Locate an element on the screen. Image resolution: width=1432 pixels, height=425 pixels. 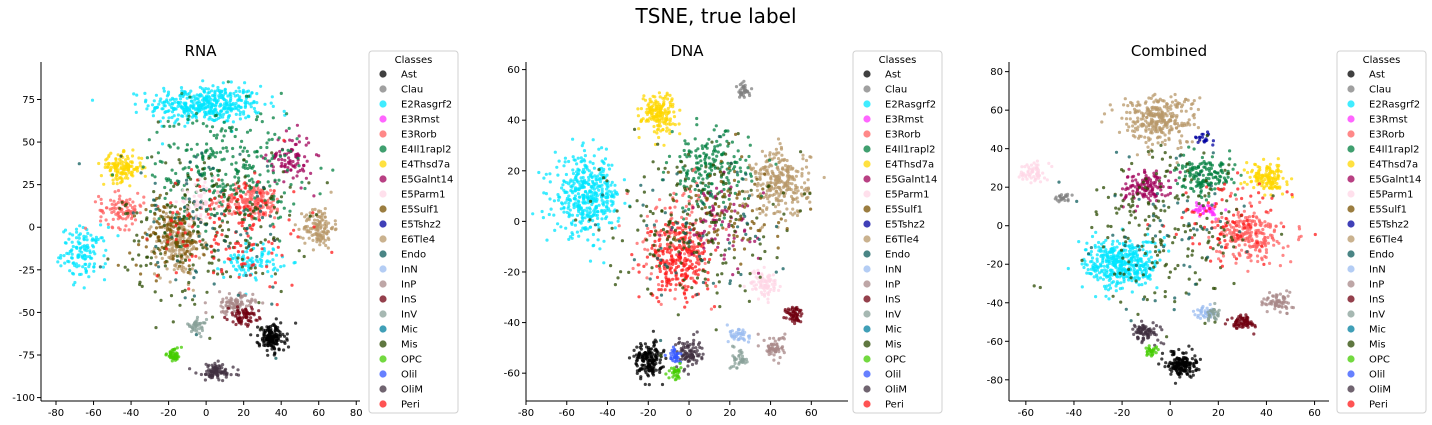
point-e5parm1 is located at coordinates (199, 196).